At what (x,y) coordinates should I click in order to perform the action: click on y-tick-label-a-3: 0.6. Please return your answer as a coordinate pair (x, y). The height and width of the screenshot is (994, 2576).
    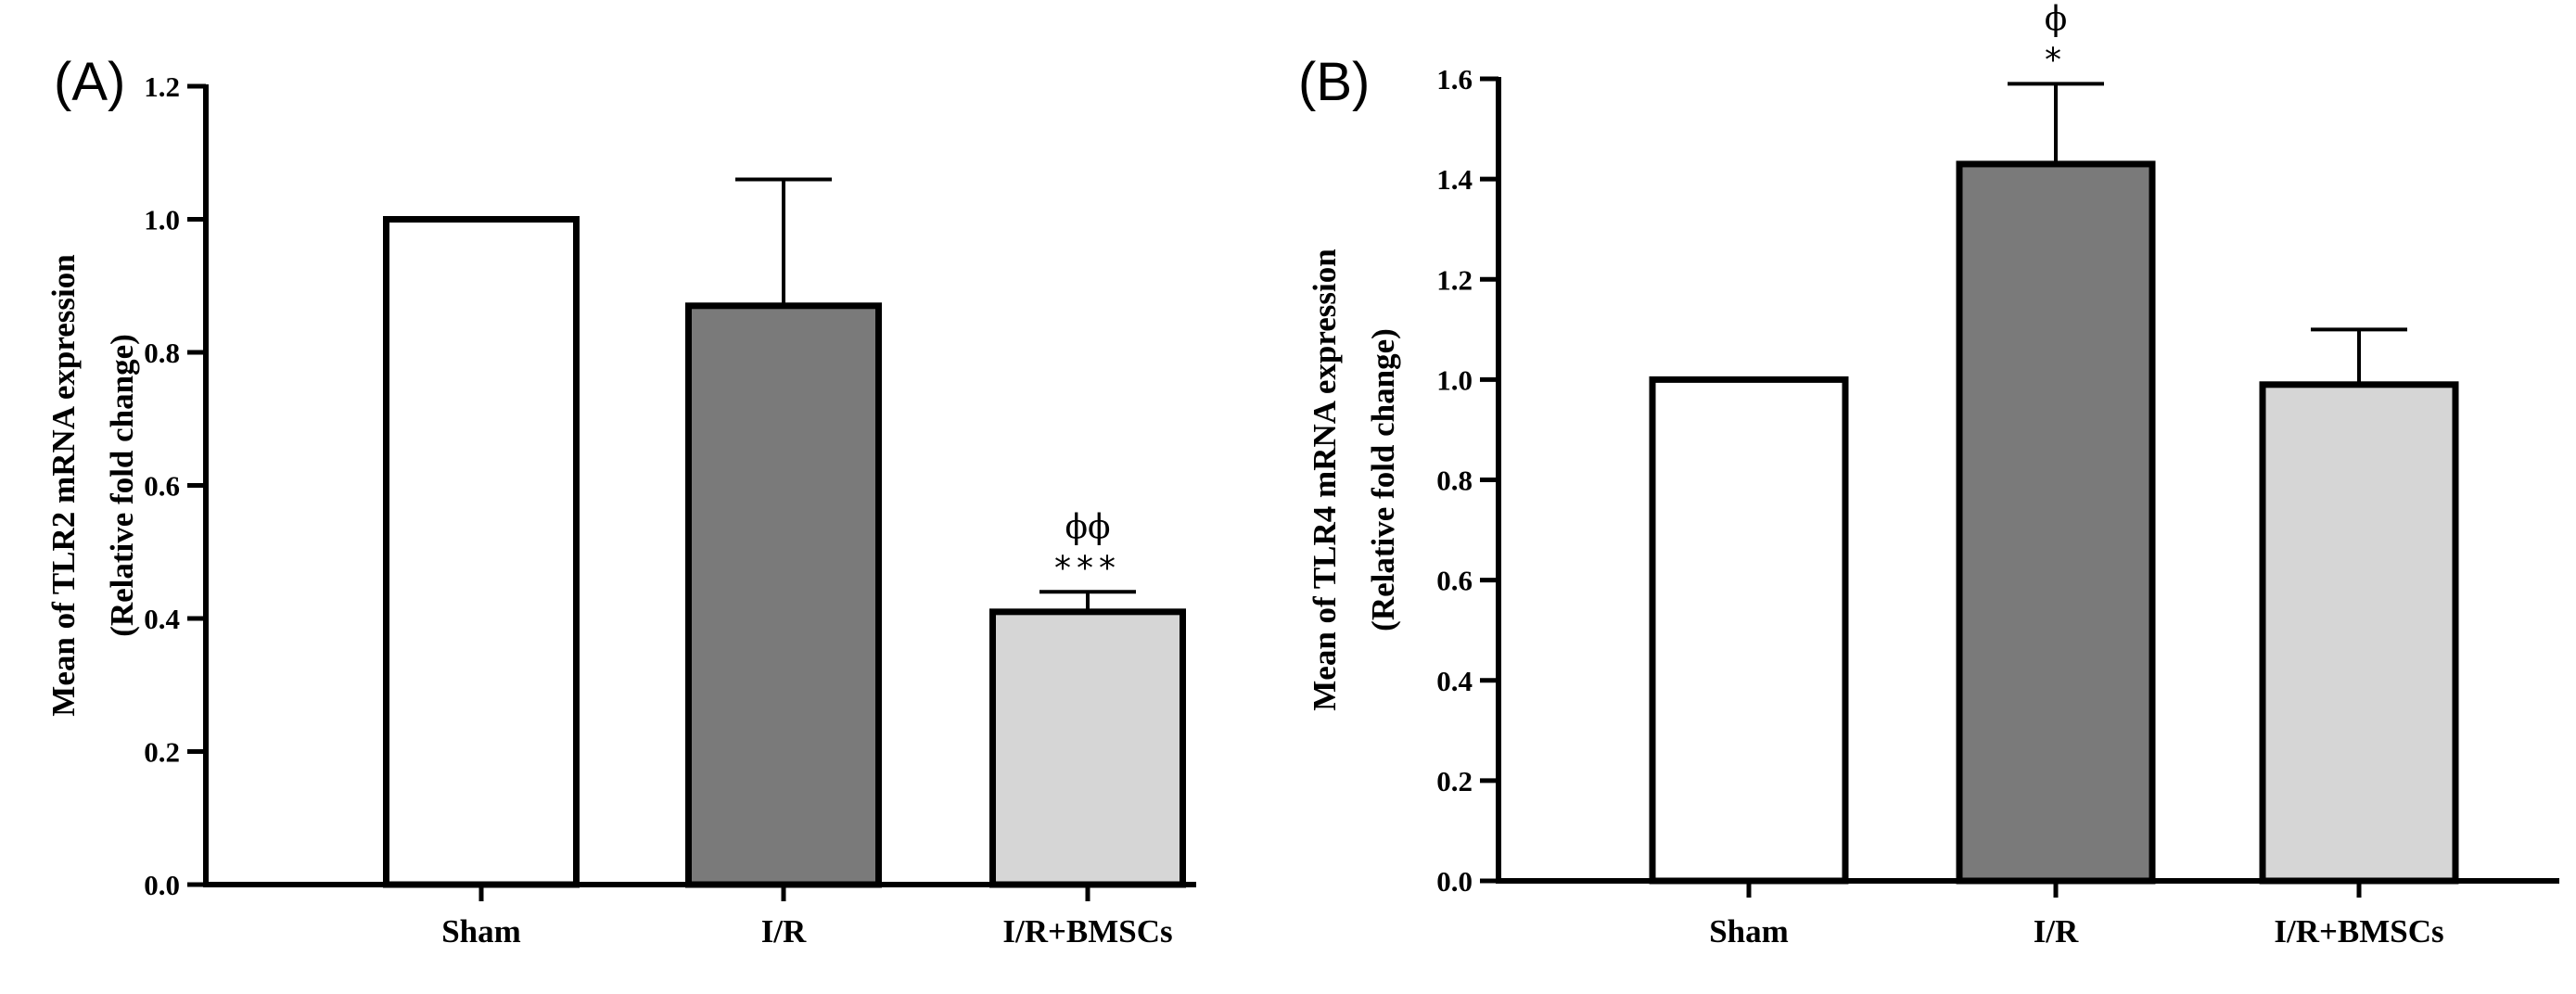
    Looking at the image, I should click on (162, 486).